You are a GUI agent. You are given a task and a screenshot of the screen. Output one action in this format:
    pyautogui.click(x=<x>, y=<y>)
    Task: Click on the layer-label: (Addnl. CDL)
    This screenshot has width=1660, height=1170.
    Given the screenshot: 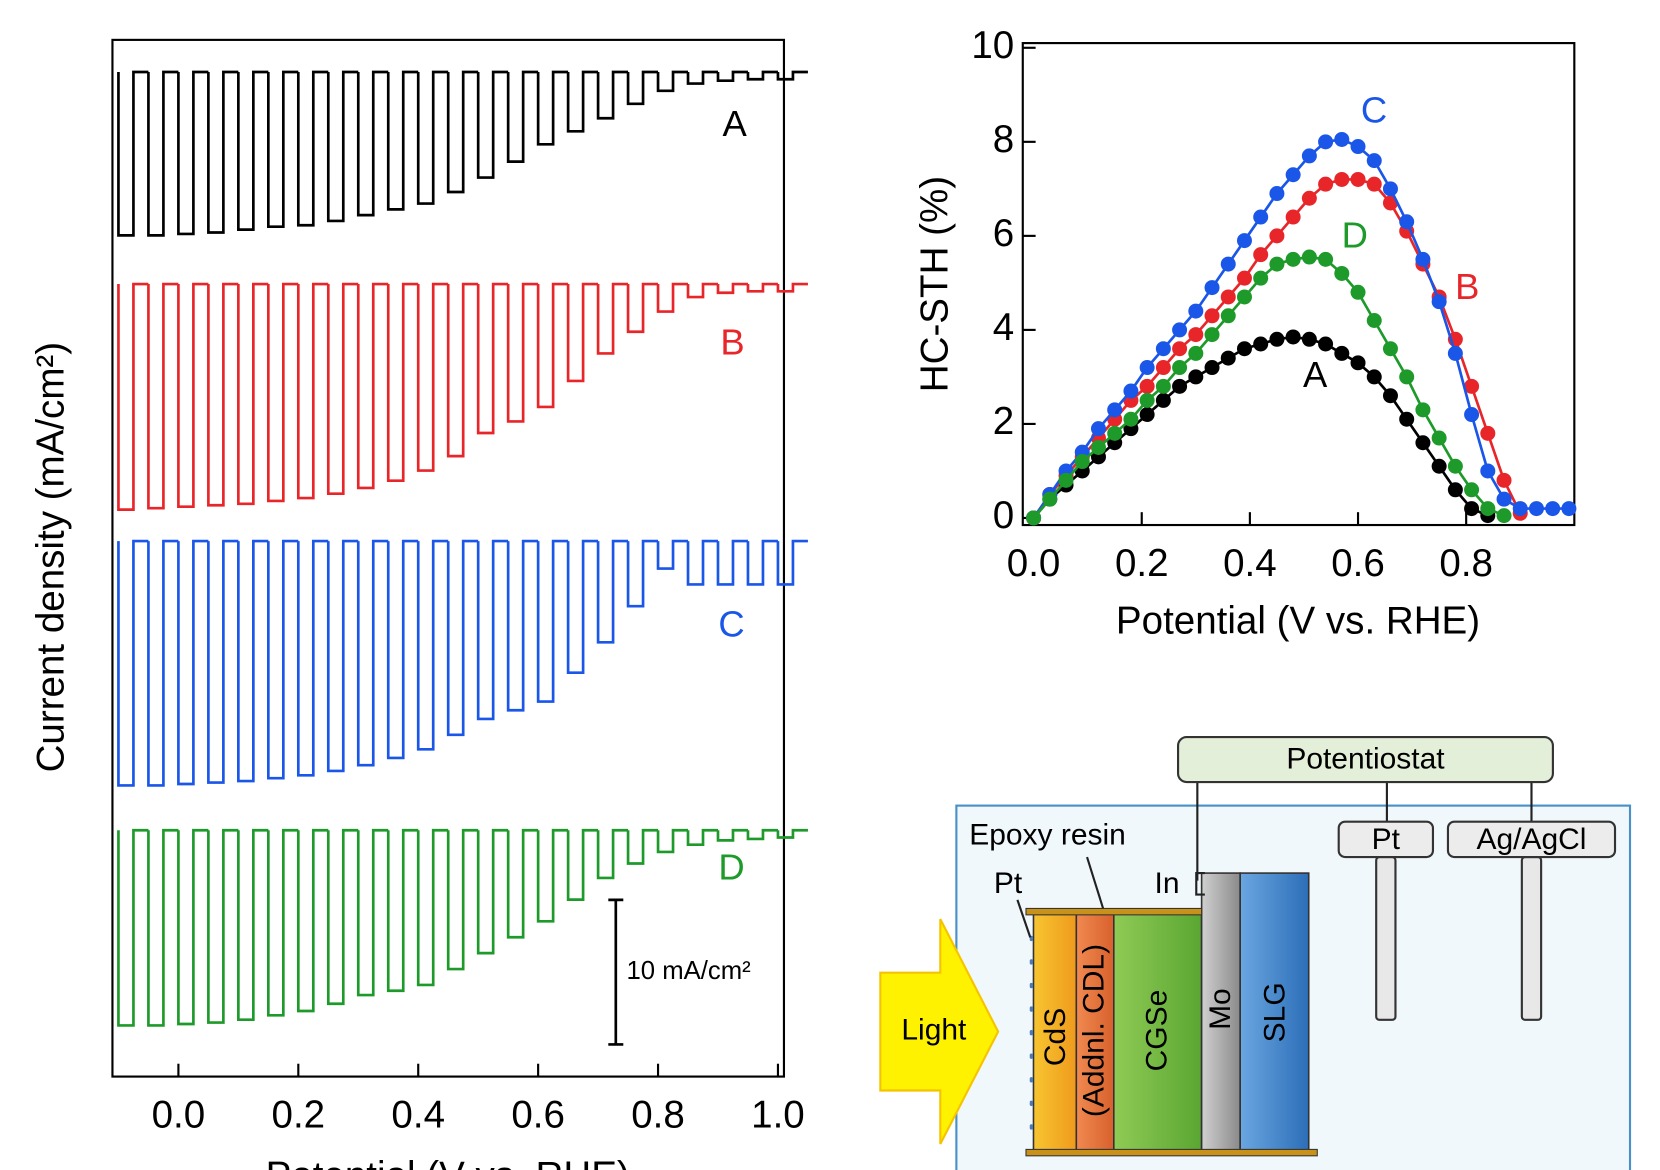 What is the action you would take?
    pyautogui.click(x=1094, y=1030)
    